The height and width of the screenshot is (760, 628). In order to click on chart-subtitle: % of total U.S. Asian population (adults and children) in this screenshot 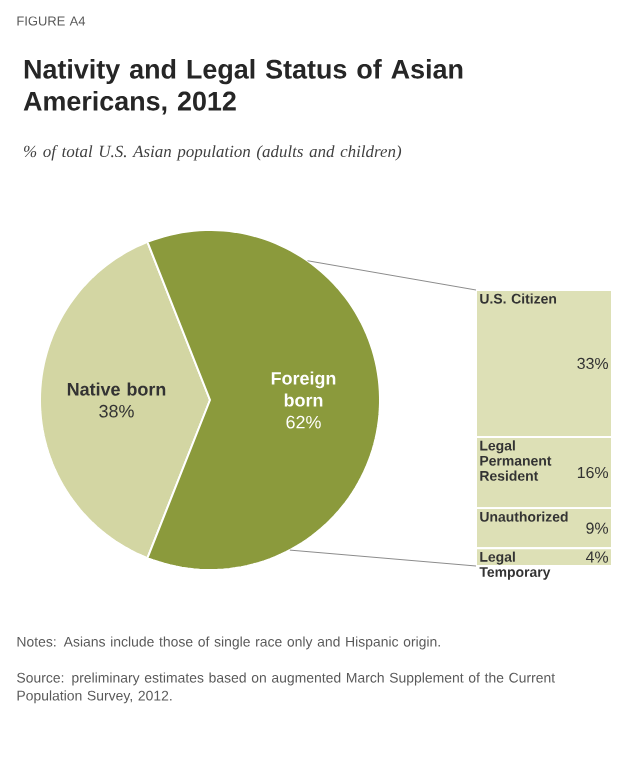, I will do `click(213, 153)`.